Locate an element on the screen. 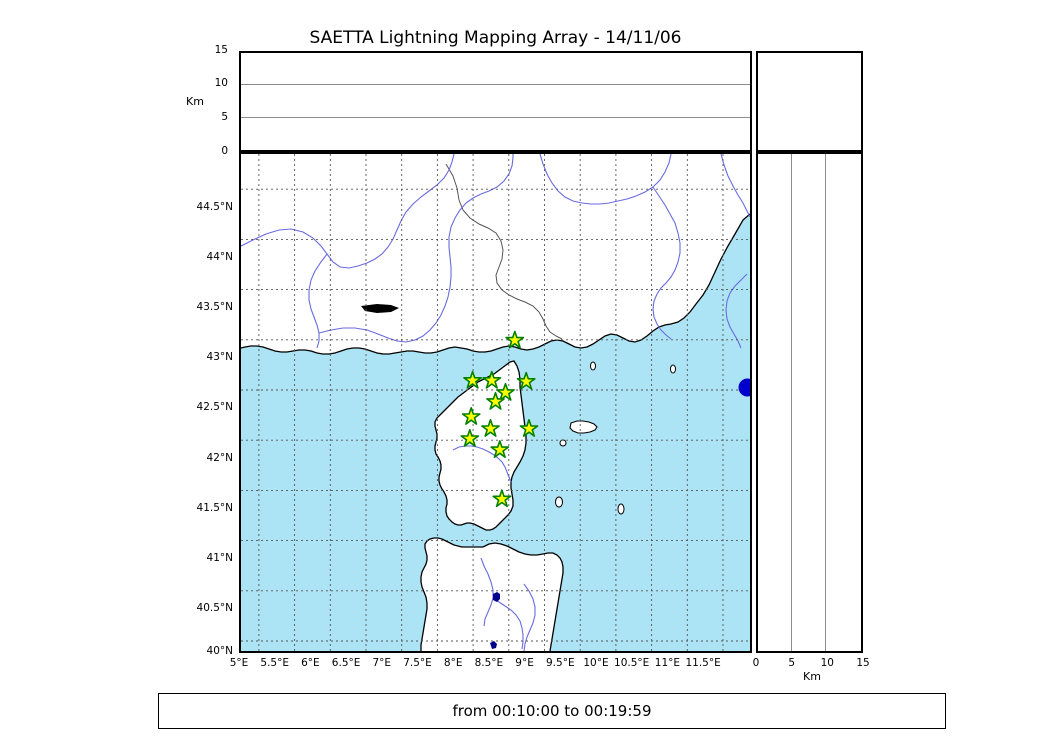 This screenshot has height=750, width=1050. river-south-branch is located at coordinates (318, 301).